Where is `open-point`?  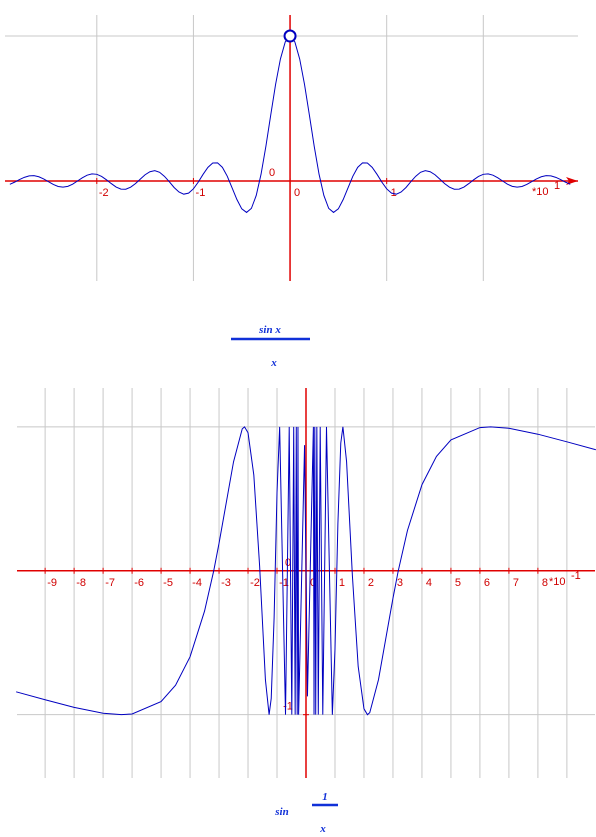 open-point is located at coordinates (290, 36).